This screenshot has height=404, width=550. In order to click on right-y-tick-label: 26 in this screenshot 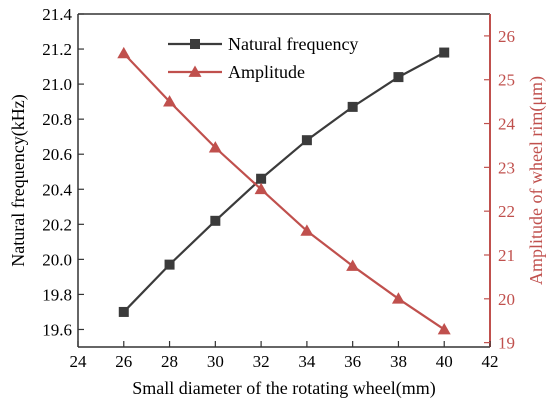, I will do `click(506, 36)`.